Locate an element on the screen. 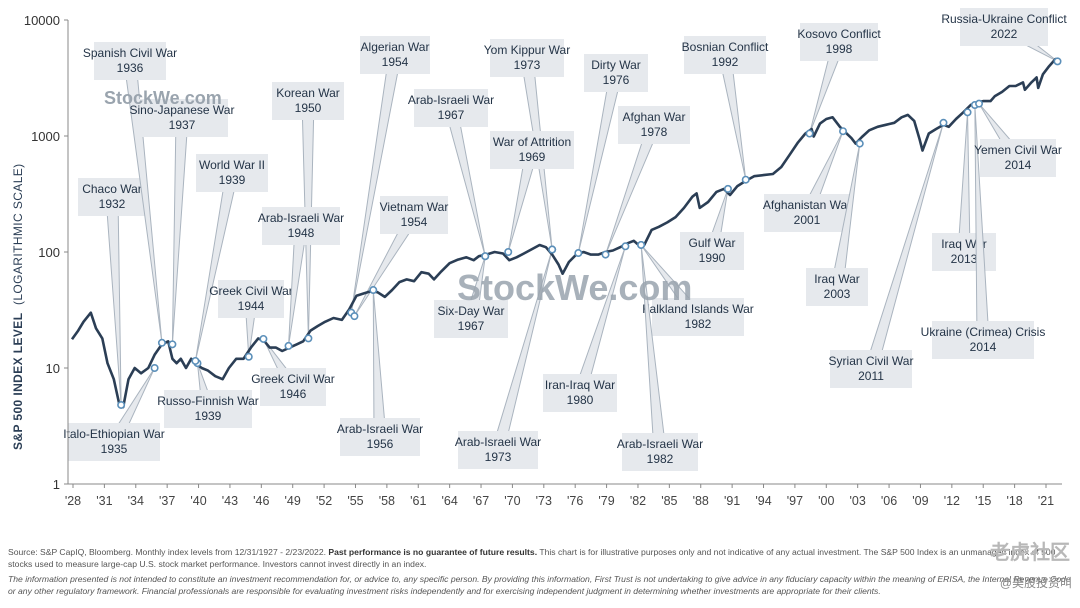  callout-label-year: 1950 is located at coordinates (308, 108).